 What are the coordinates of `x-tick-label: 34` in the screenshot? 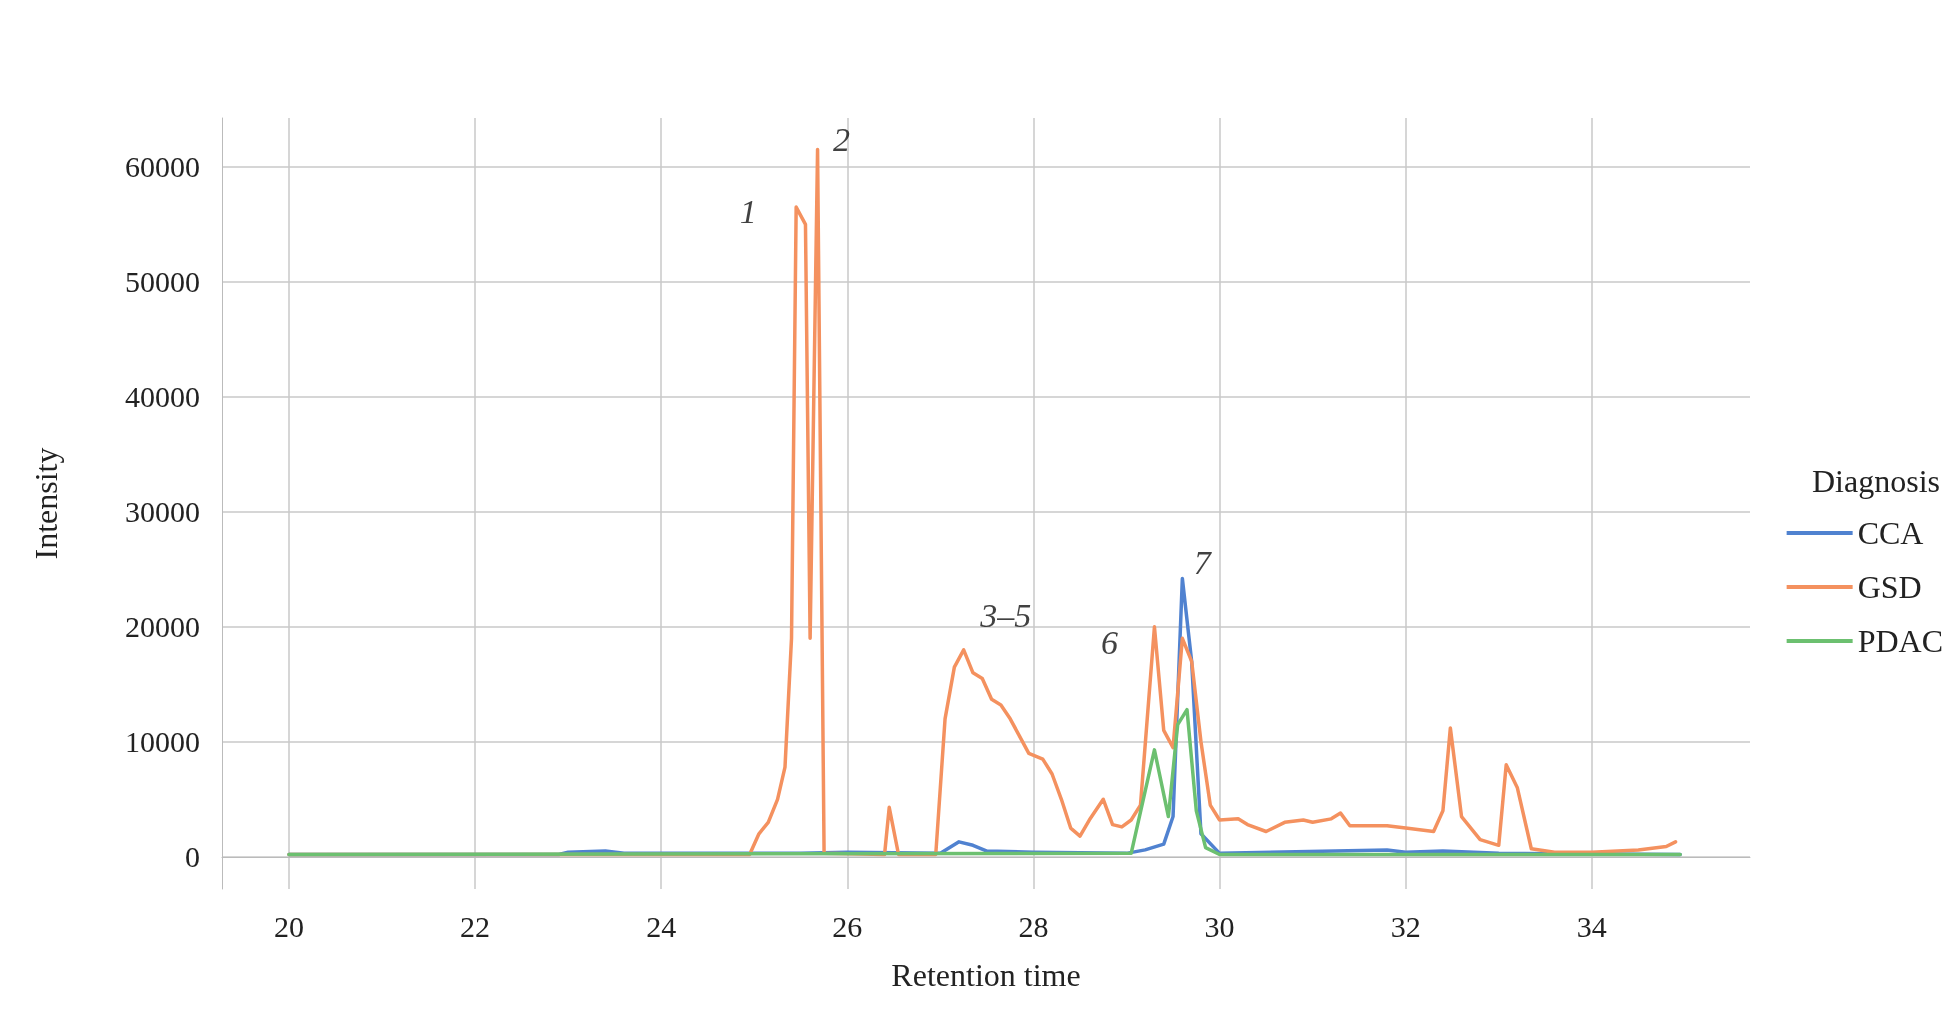 It's located at (1591, 926).